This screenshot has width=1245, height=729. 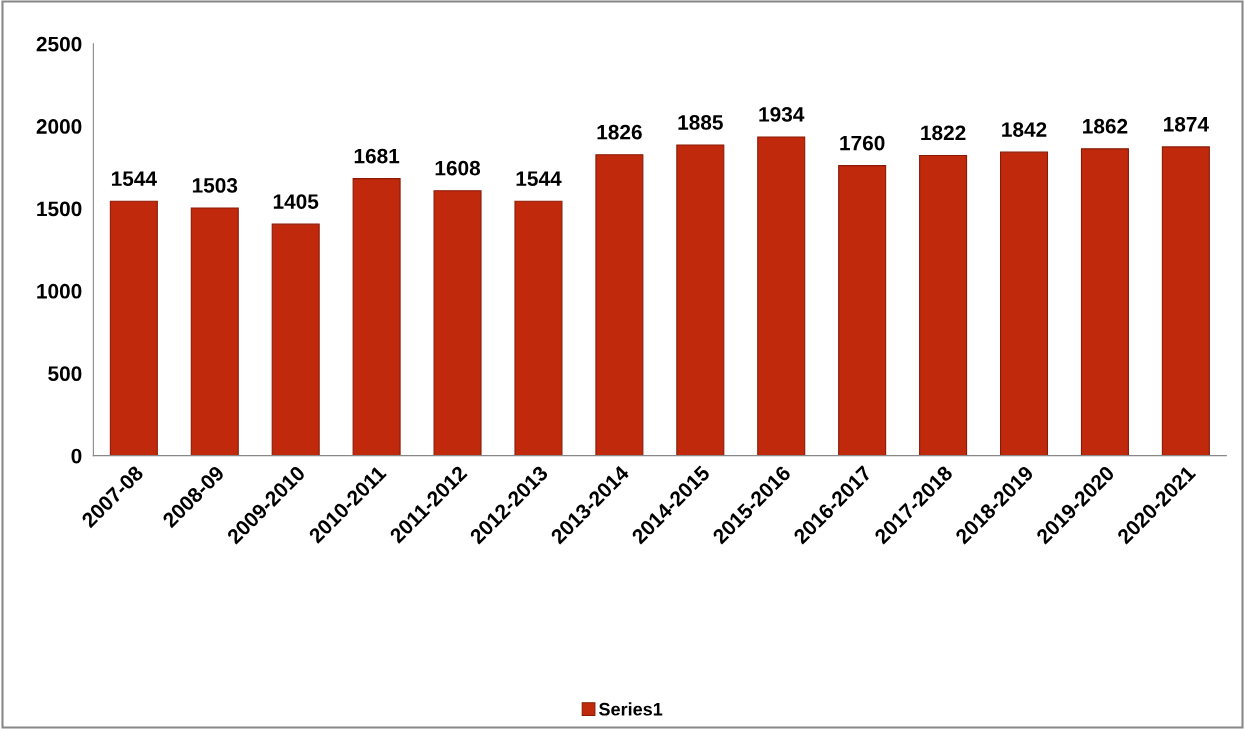 I want to click on legend-label: Series1, so click(x=631, y=709).